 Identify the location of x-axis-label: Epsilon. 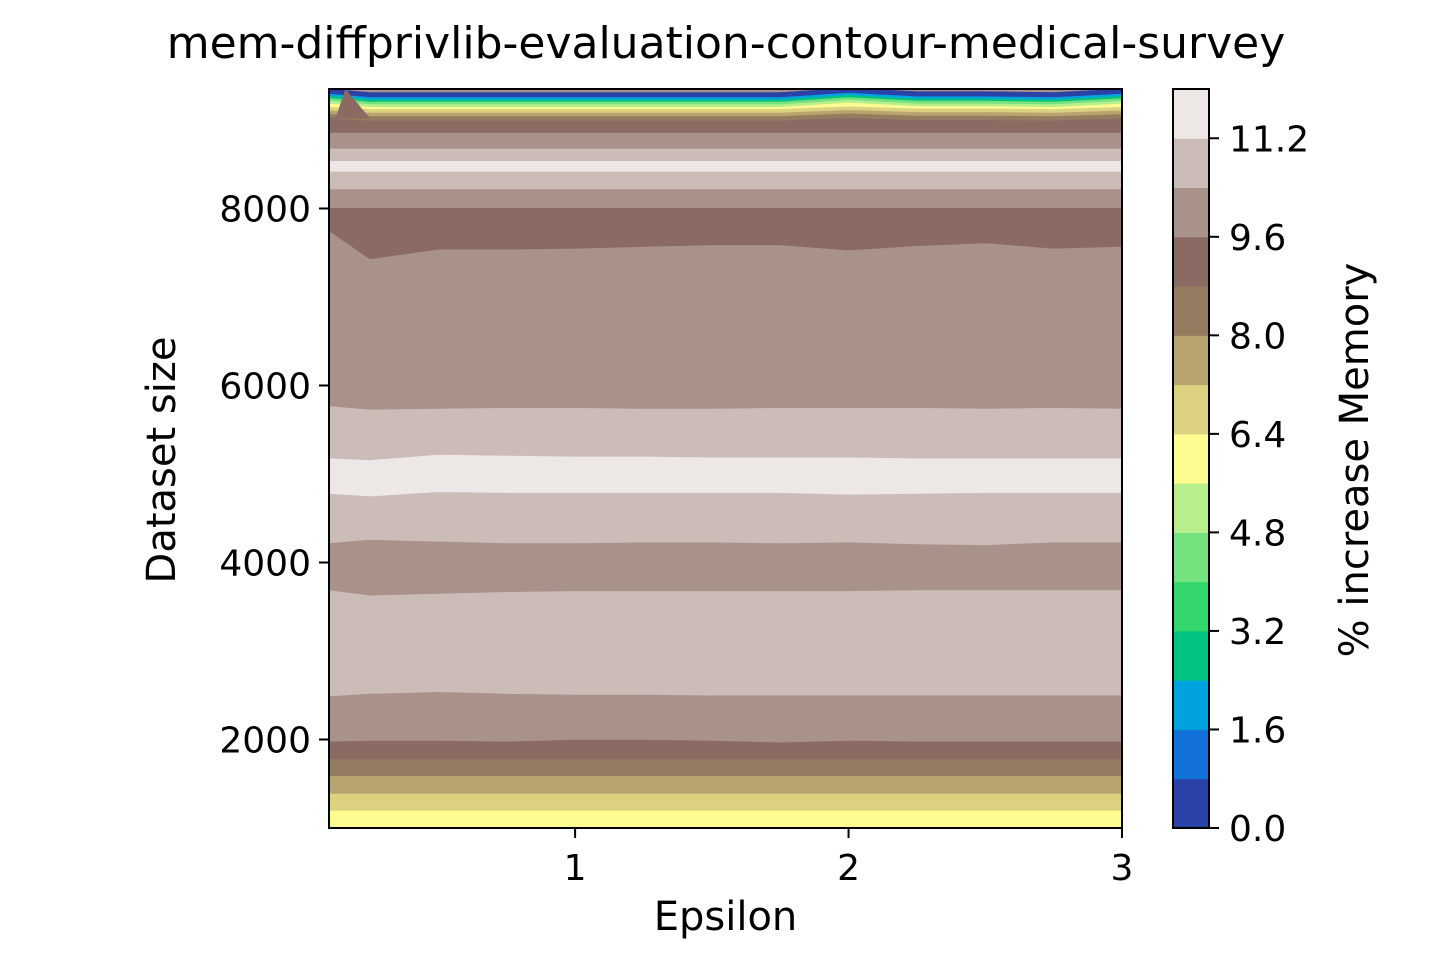
(725, 917).